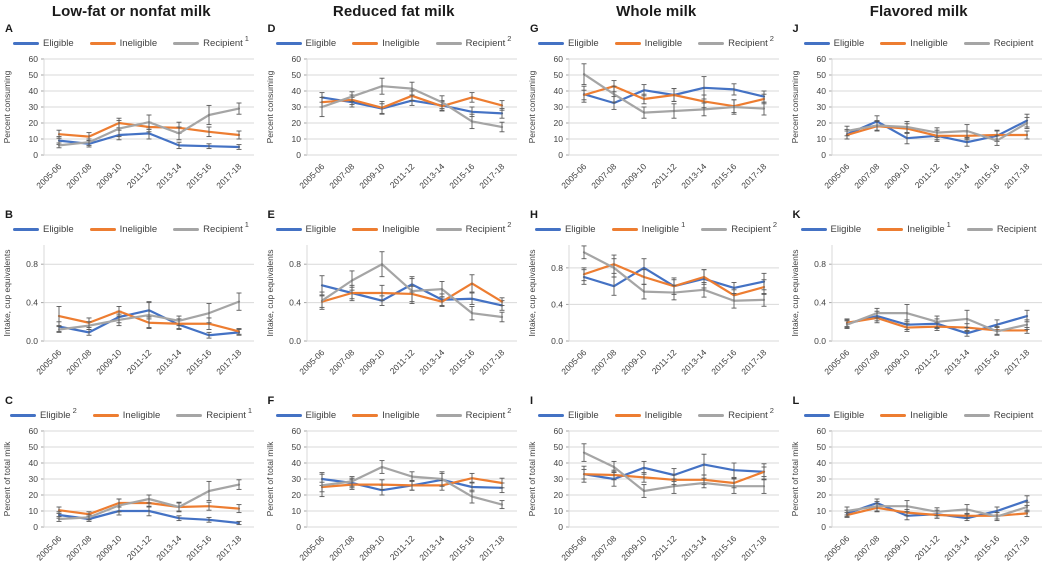  What do you see at coordinates (74, 410) in the screenshot?
I see `legend-footnote-eligible: 2` at bounding box center [74, 410].